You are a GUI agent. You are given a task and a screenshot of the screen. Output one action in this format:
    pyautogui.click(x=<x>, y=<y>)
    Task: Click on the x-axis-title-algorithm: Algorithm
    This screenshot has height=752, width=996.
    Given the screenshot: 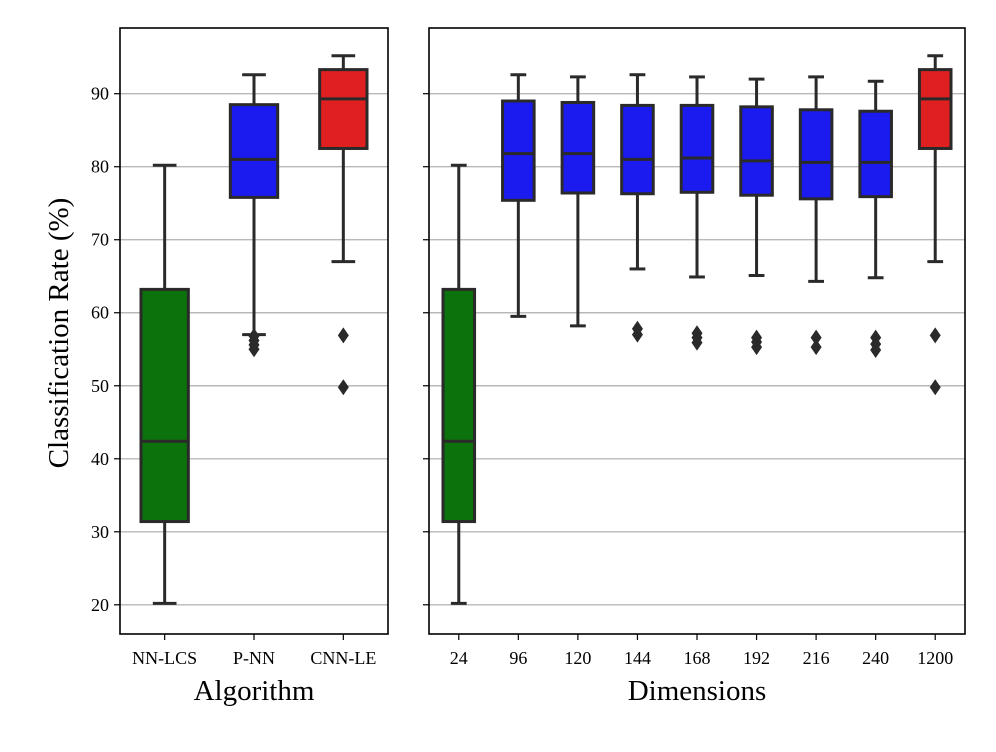 What is the action you would take?
    pyautogui.click(x=254, y=691)
    